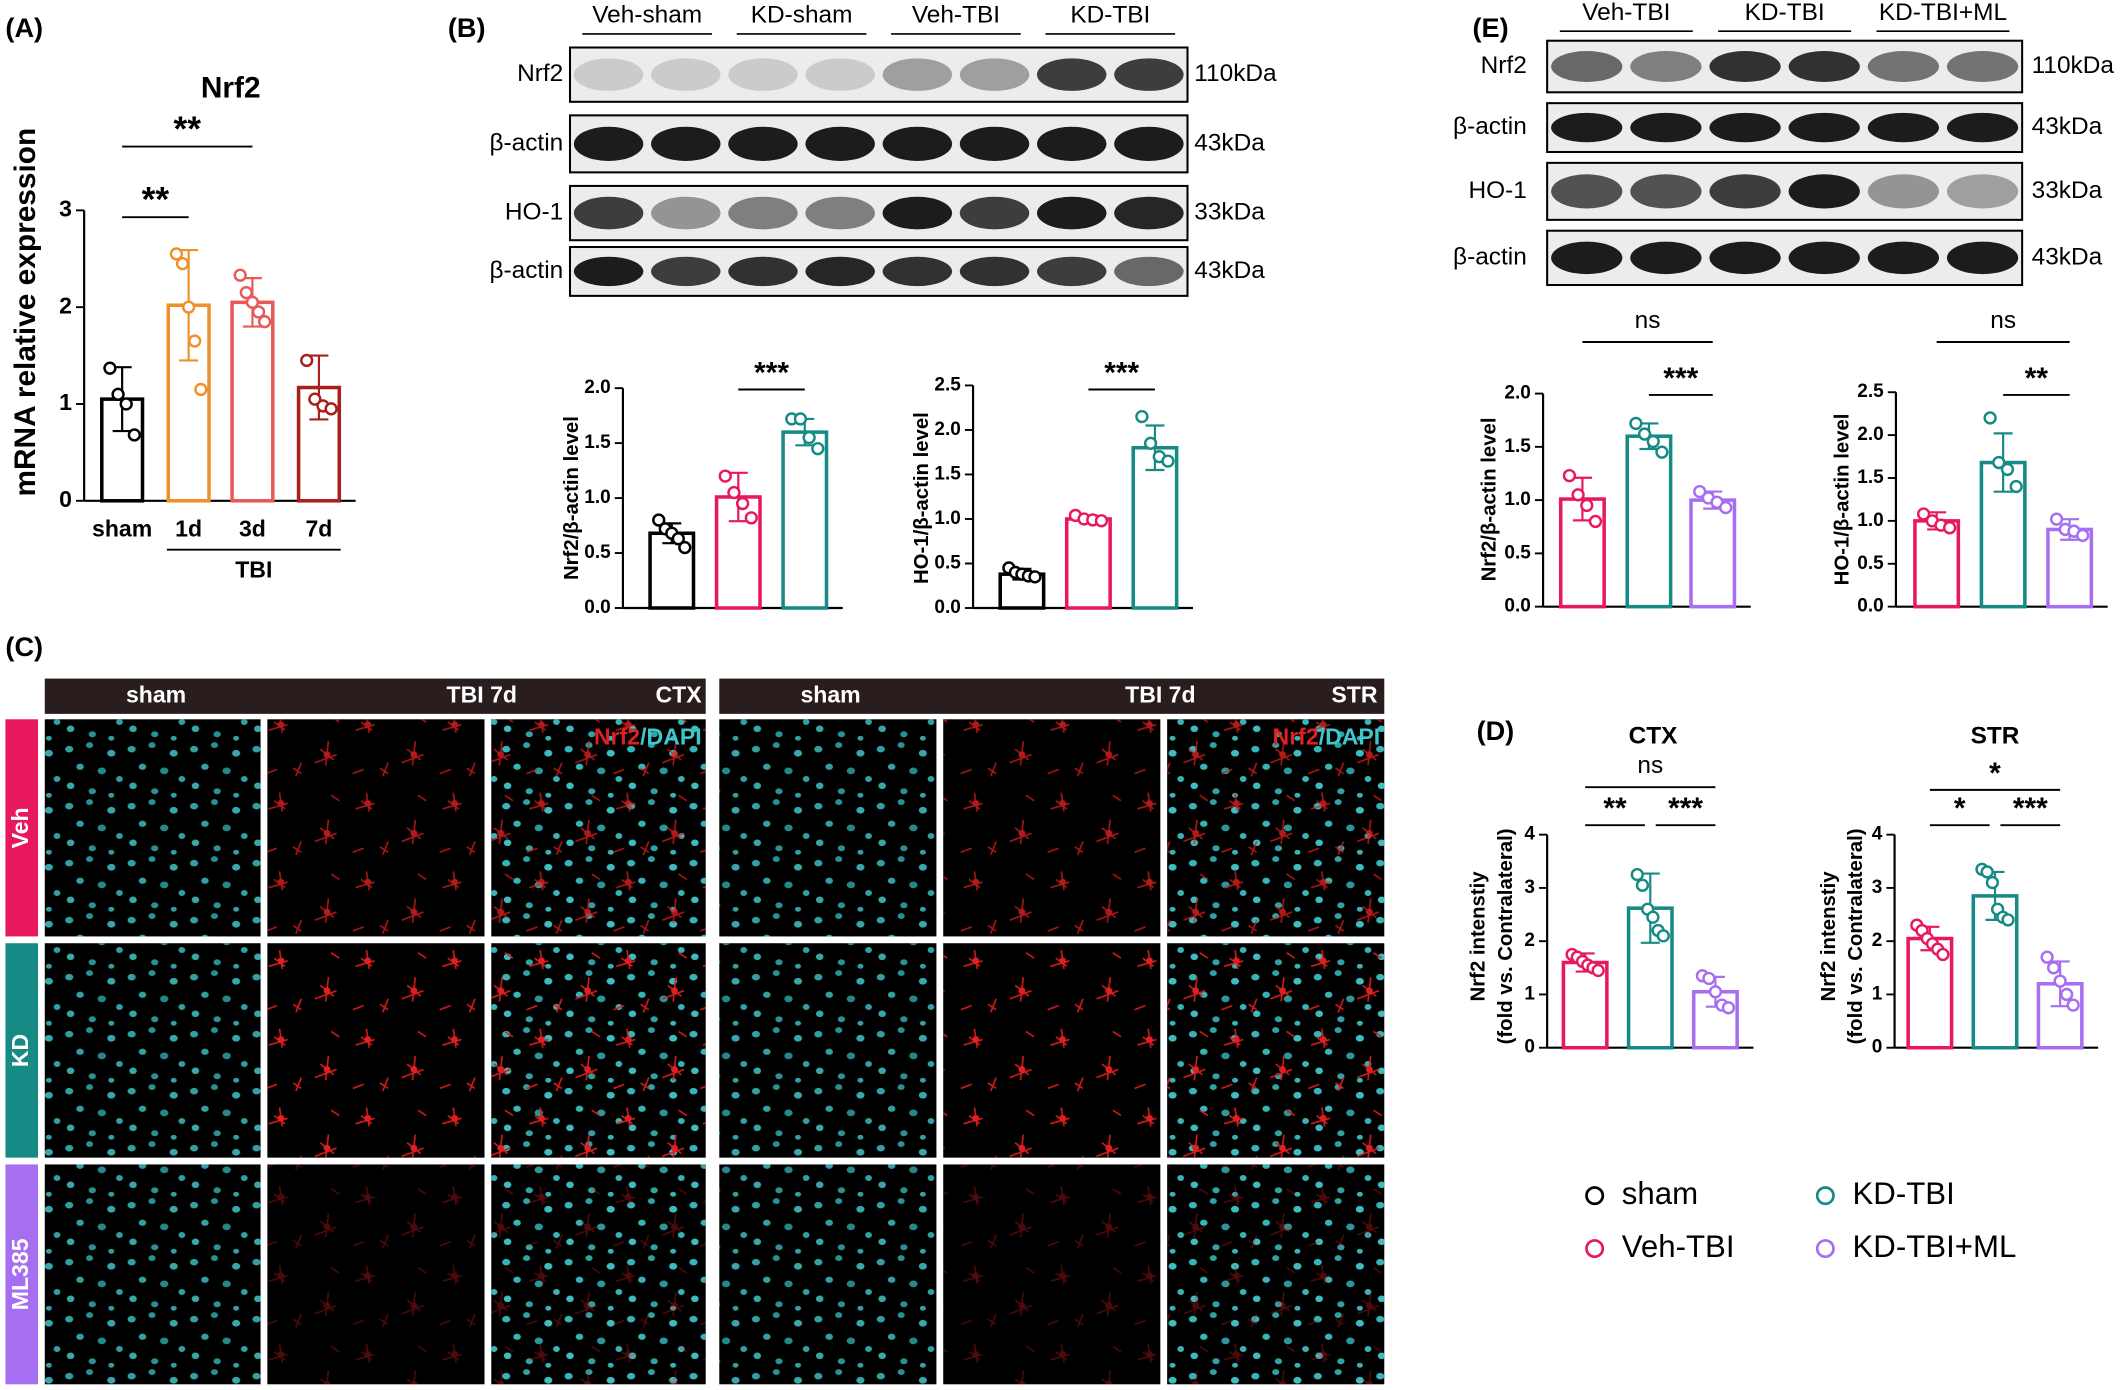 This screenshot has width=2128, height=1390. I want to click on image-header-label: TBI 7d, so click(482, 694).